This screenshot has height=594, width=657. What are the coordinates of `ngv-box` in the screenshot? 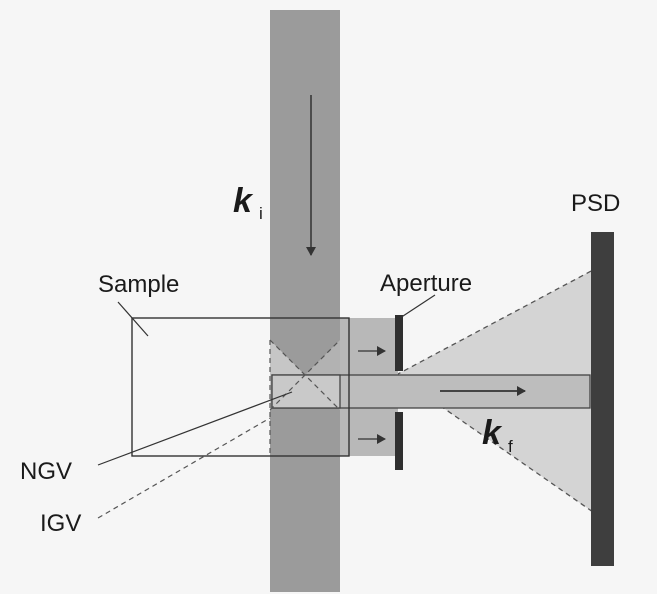 It's located at (306, 391).